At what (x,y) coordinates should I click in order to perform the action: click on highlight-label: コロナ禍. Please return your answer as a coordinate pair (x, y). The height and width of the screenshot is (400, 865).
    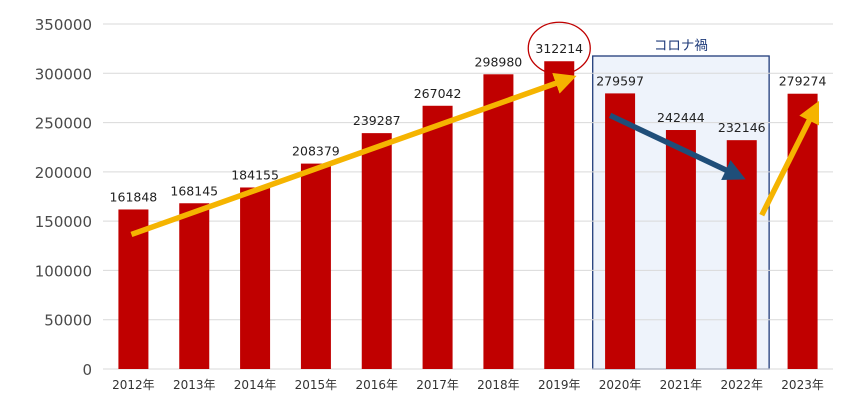
    Looking at the image, I should click on (681, 46).